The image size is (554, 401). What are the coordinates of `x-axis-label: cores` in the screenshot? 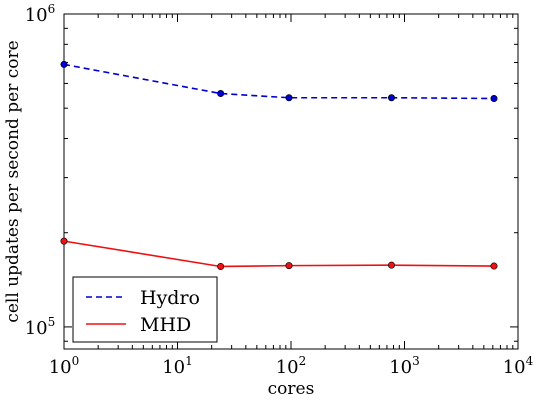 It's located at (291, 389).